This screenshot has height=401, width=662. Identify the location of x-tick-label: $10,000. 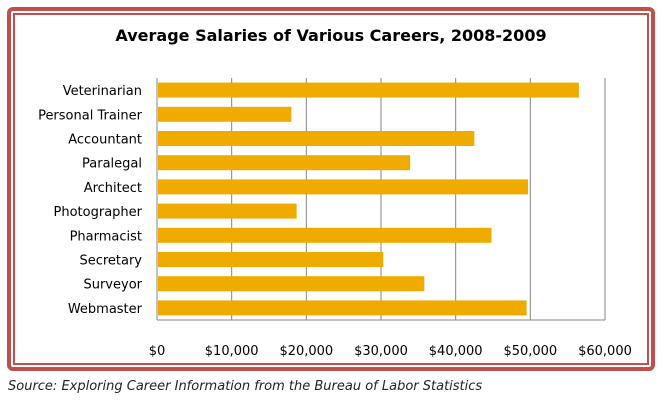
(232, 351).